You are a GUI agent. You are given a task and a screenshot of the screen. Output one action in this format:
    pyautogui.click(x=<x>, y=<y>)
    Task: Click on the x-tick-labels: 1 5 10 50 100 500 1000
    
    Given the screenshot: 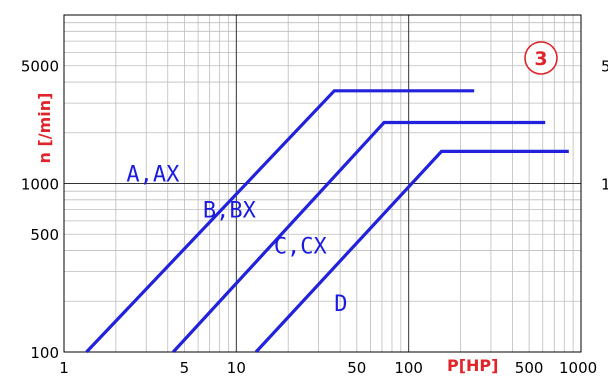 What is the action you would take?
    pyautogui.click(x=328, y=368)
    